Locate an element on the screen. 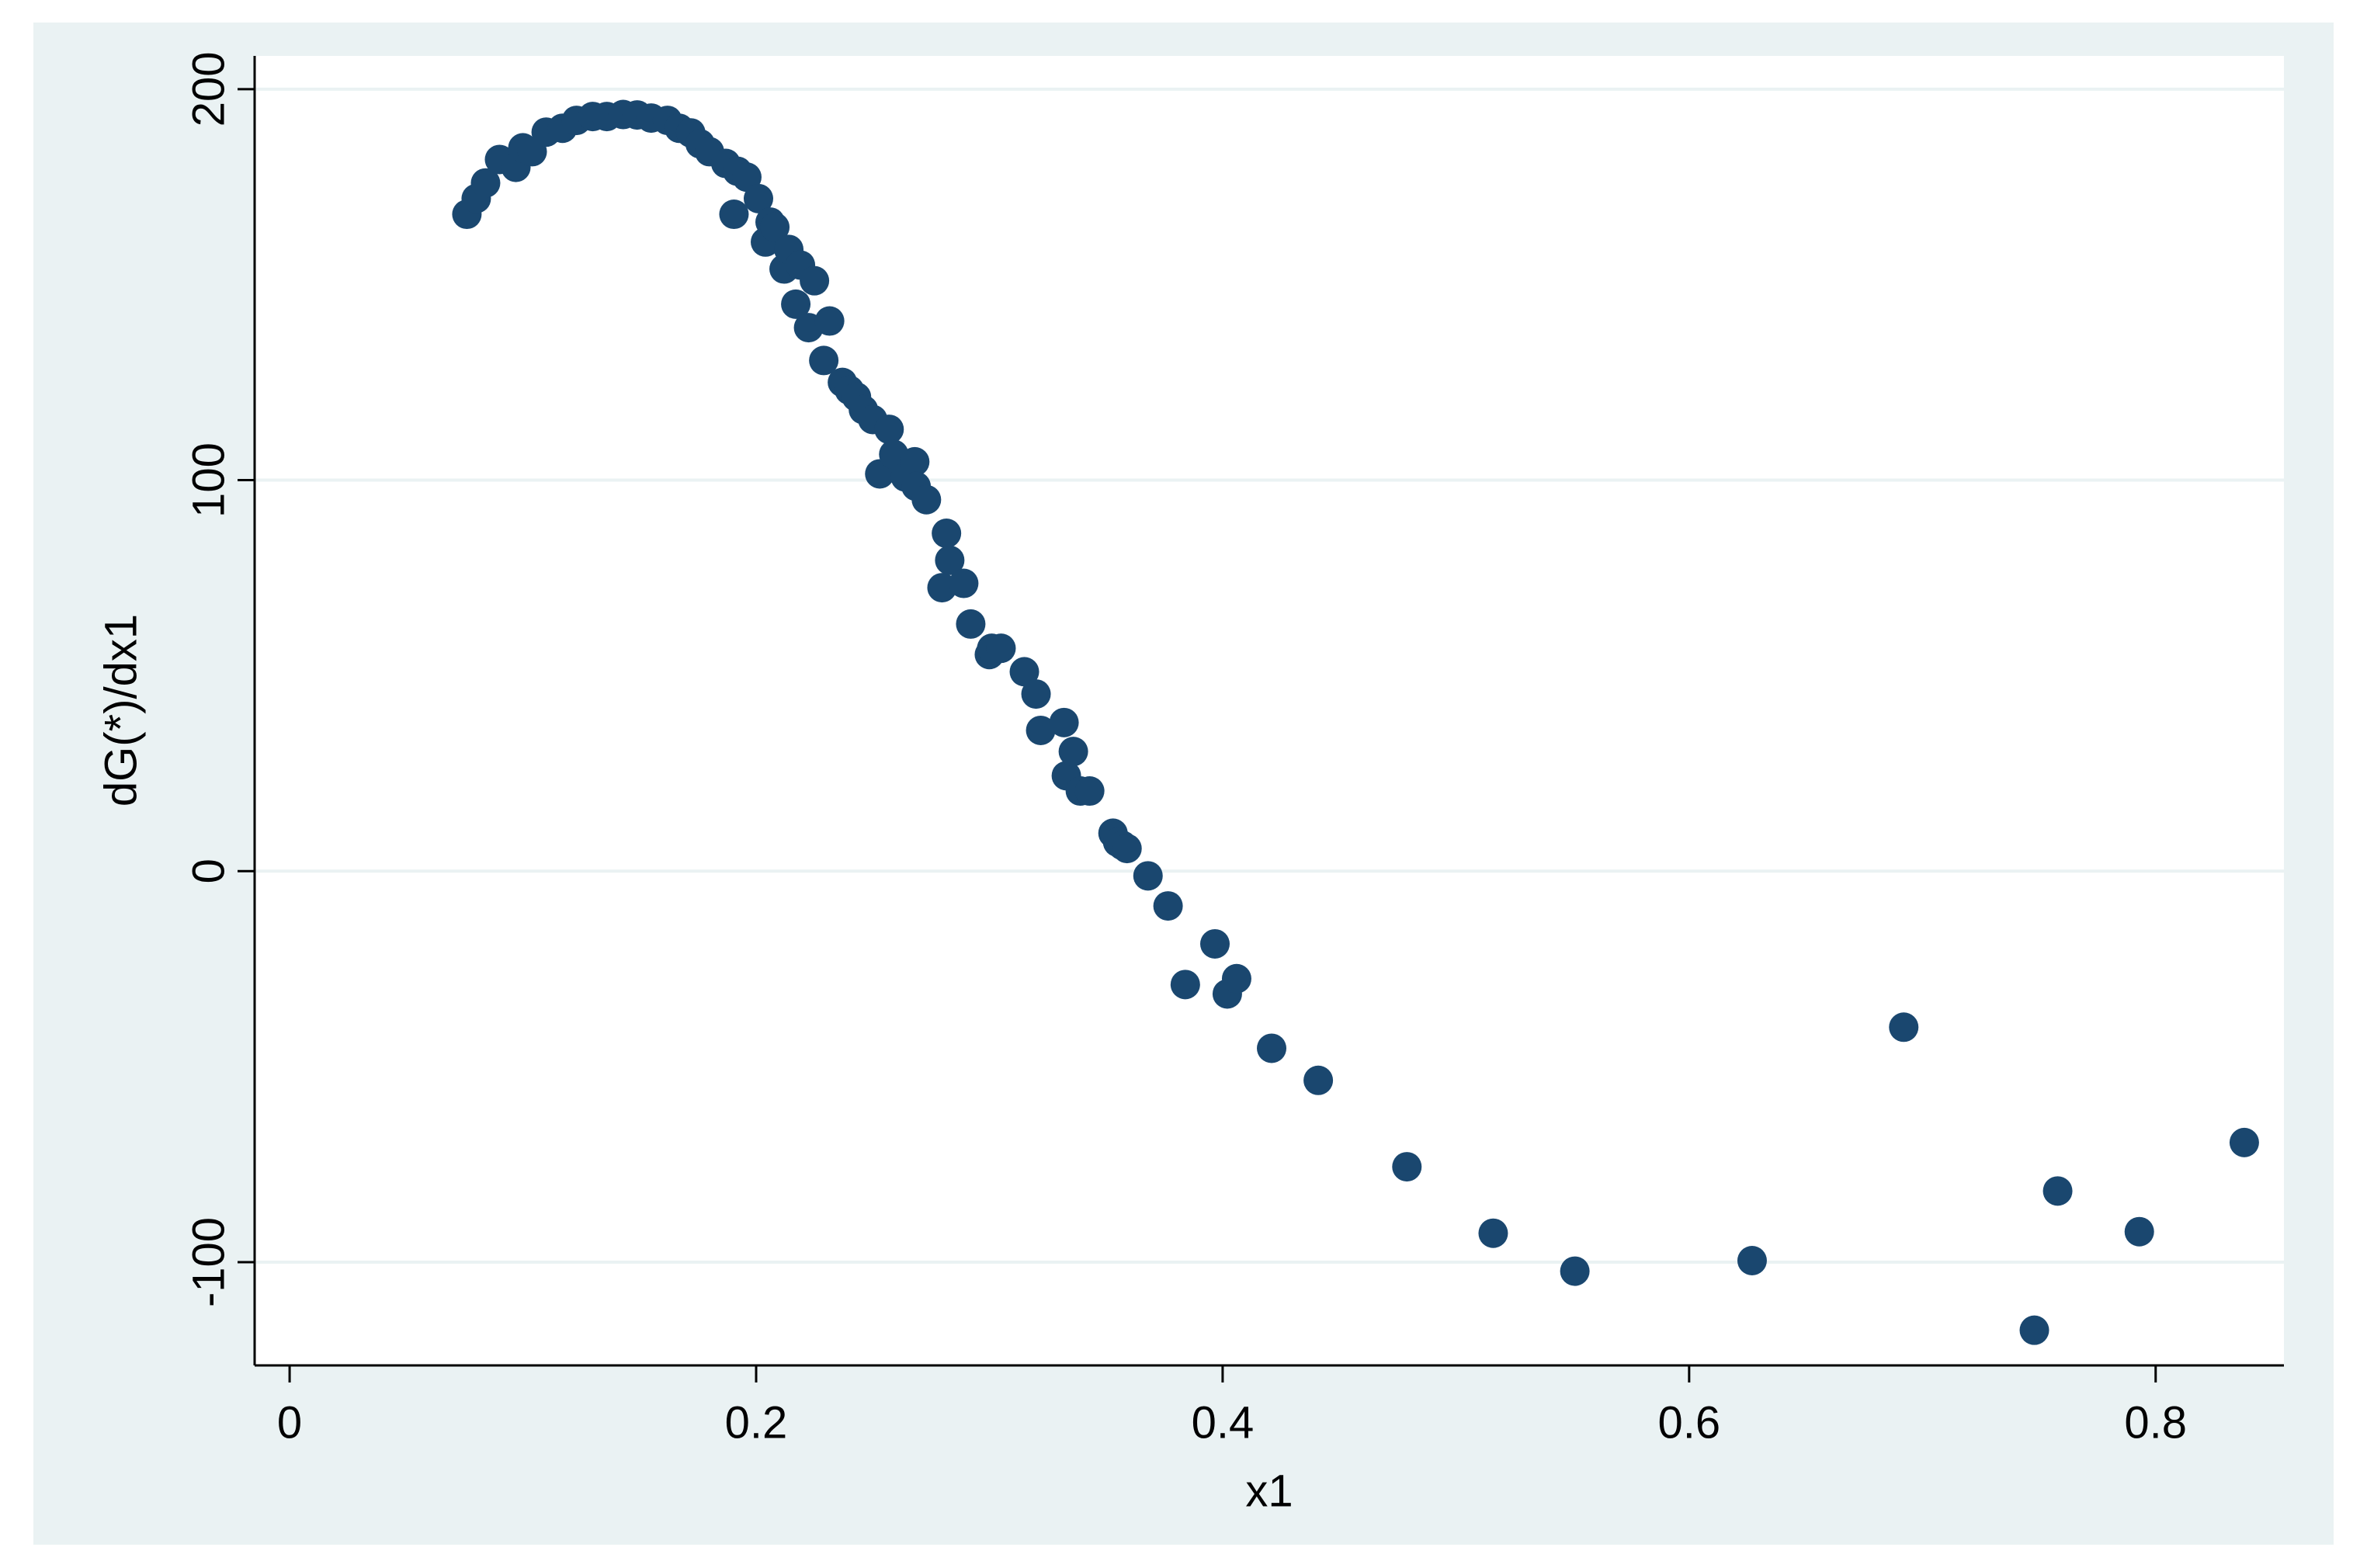 The width and height of the screenshot is (2367, 1568). x-axis-title: x1 is located at coordinates (1269, 1491).